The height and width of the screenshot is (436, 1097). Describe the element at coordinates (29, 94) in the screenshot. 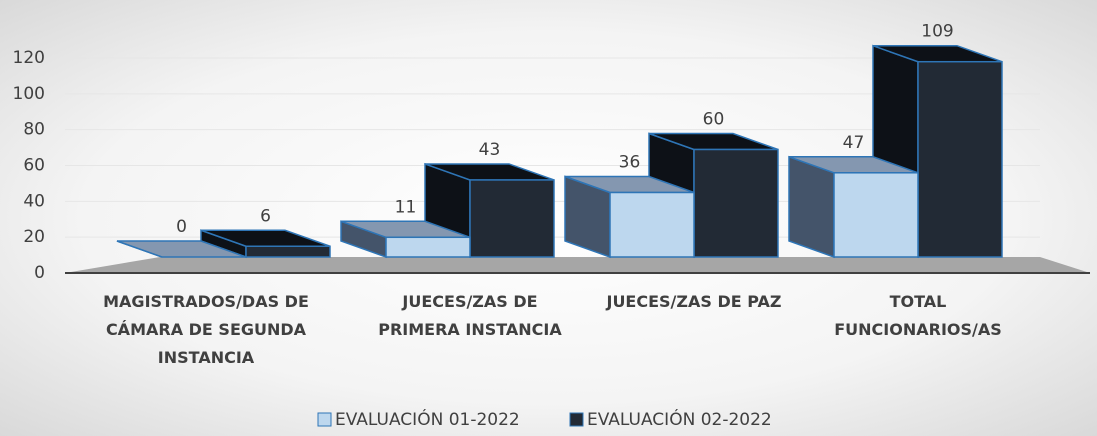

I see `y-tick-label: 100` at that location.